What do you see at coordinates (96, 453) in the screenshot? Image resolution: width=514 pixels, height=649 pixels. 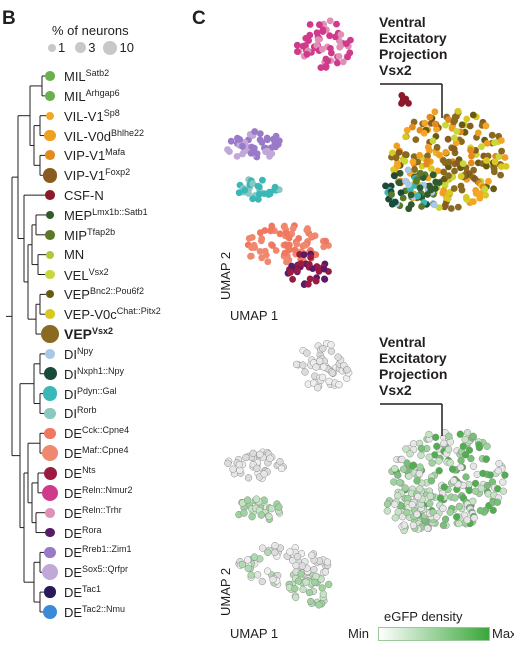 I see `cluster-label: DEMaf::Cpne4` at bounding box center [96, 453].